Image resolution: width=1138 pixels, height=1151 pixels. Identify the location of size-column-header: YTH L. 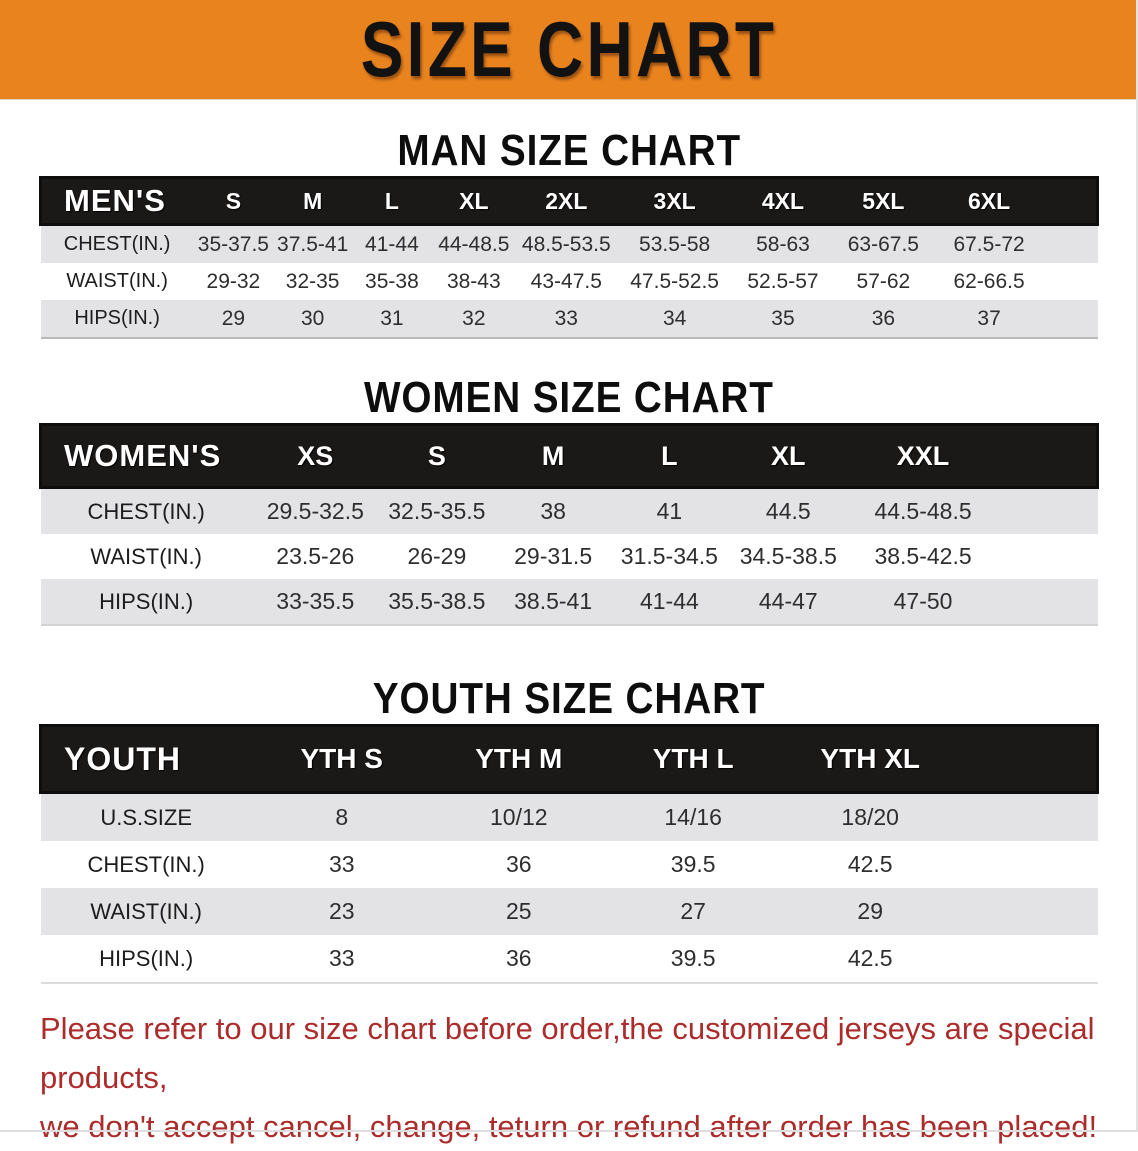
(693, 759).